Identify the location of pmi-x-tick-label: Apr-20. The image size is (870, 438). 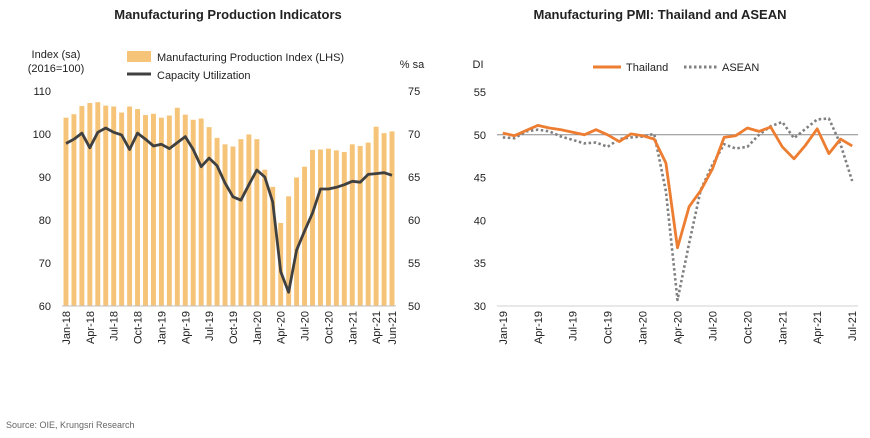
(679, 327).